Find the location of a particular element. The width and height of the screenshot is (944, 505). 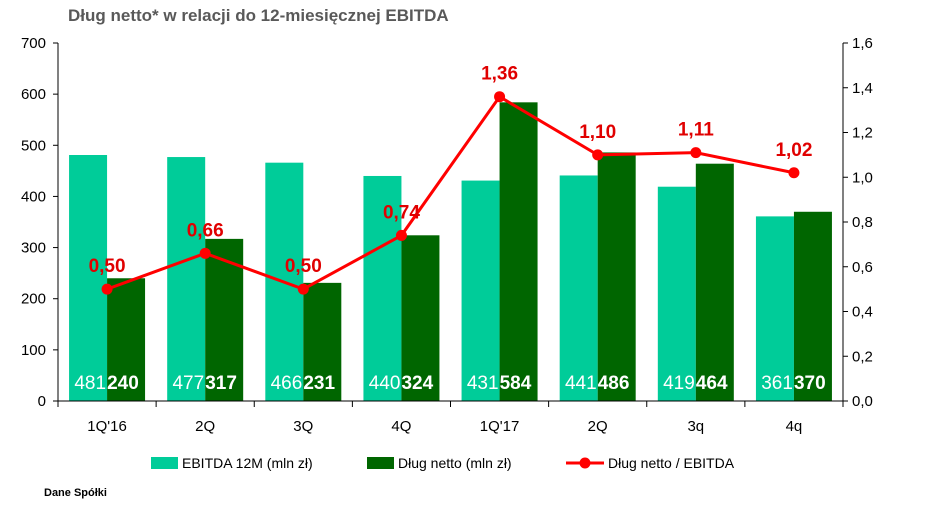

bar-label-ebitda: 481 is located at coordinates (90, 383).